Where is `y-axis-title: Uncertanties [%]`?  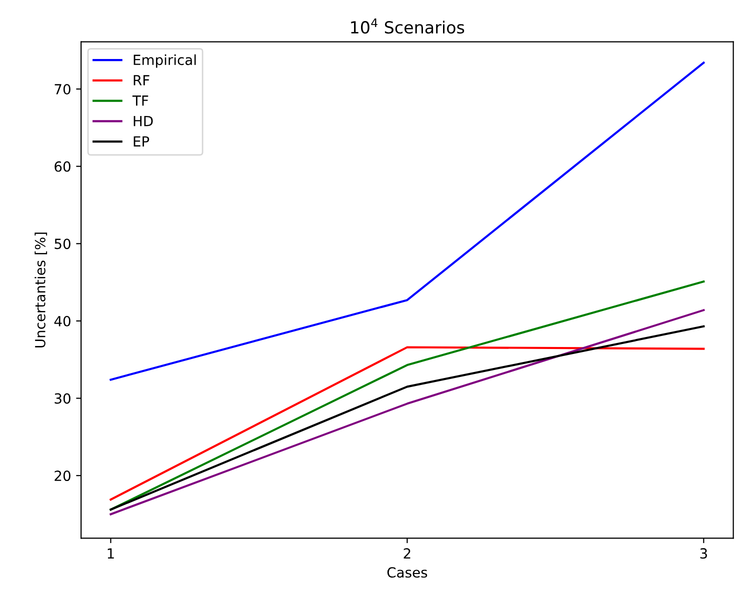
y-axis-title: Uncertanties [%] is located at coordinates (41, 290).